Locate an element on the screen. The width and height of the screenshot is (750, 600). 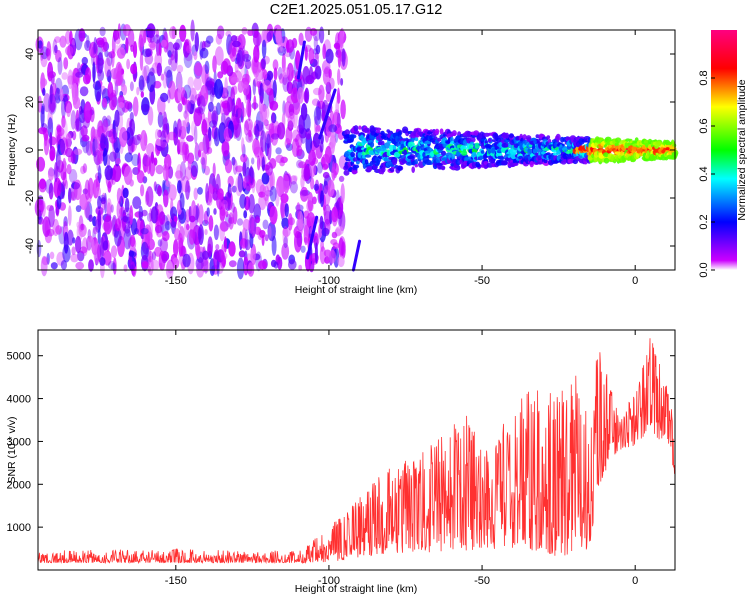
x-tick-label: -50 is located at coordinates (482, 581).